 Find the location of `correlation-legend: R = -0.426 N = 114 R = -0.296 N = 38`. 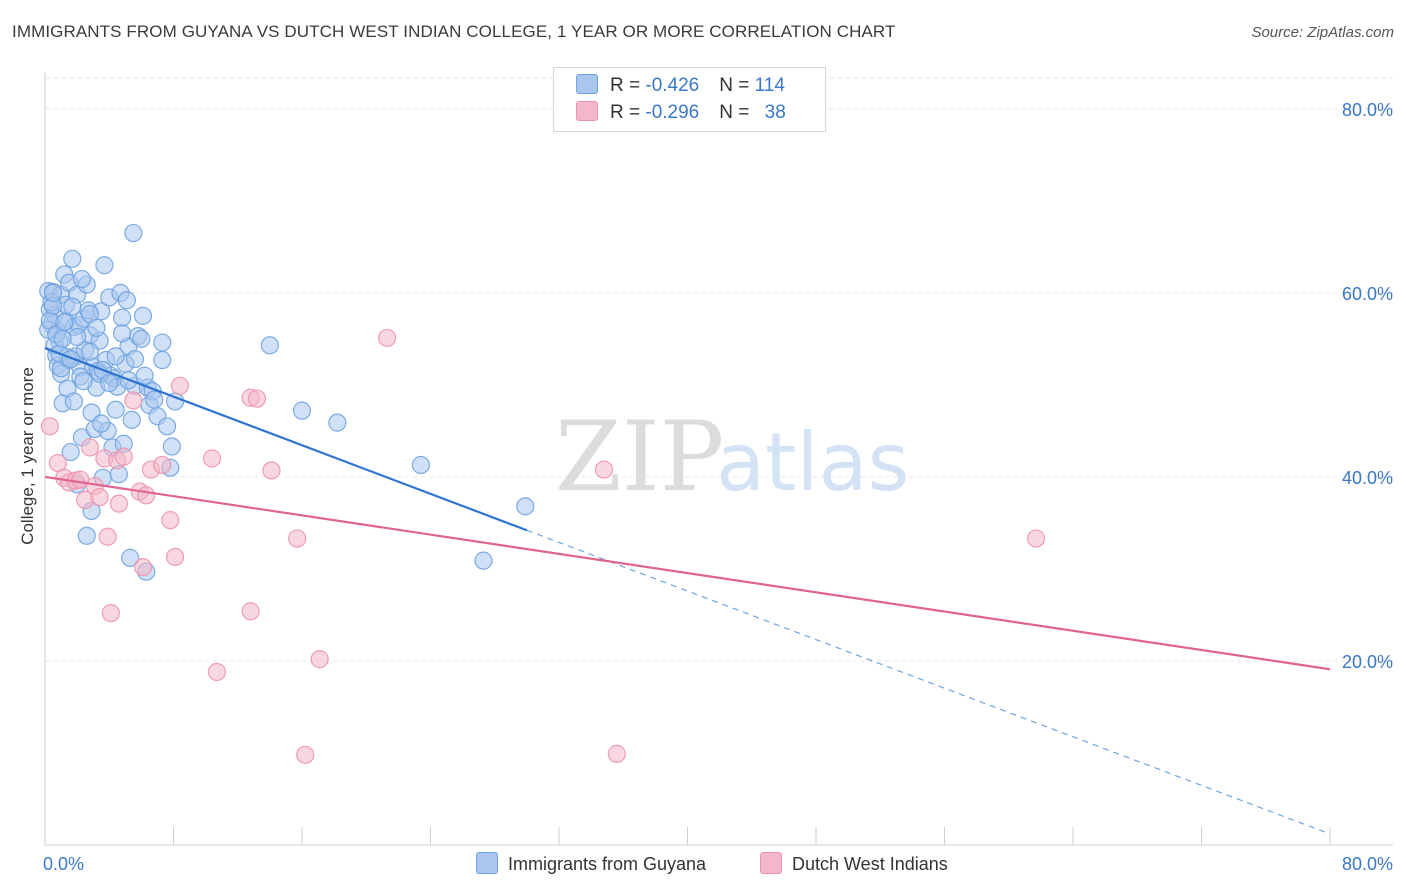

correlation-legend: R = -0.426 N = 114 R = -0.296 N = 38 is located at coordinates (689, 99).